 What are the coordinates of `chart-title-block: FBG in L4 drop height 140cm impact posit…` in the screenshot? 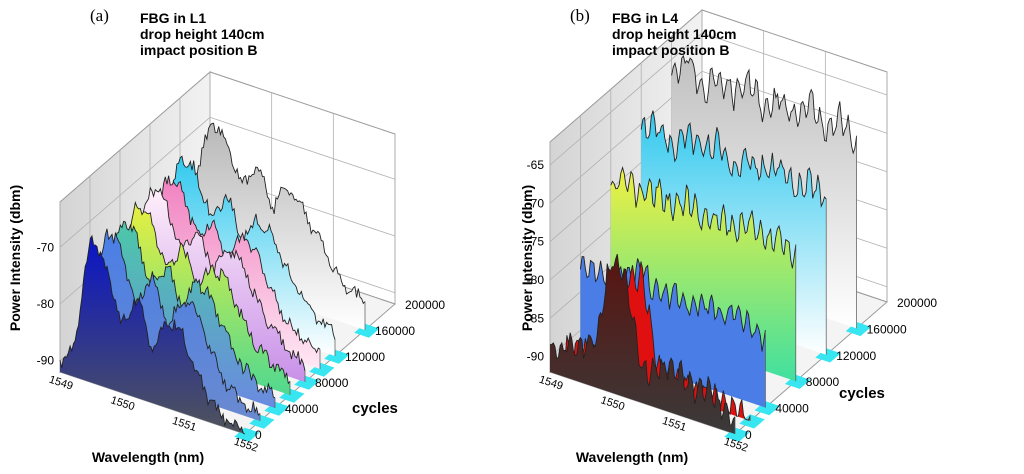 It's located at (674, 34).